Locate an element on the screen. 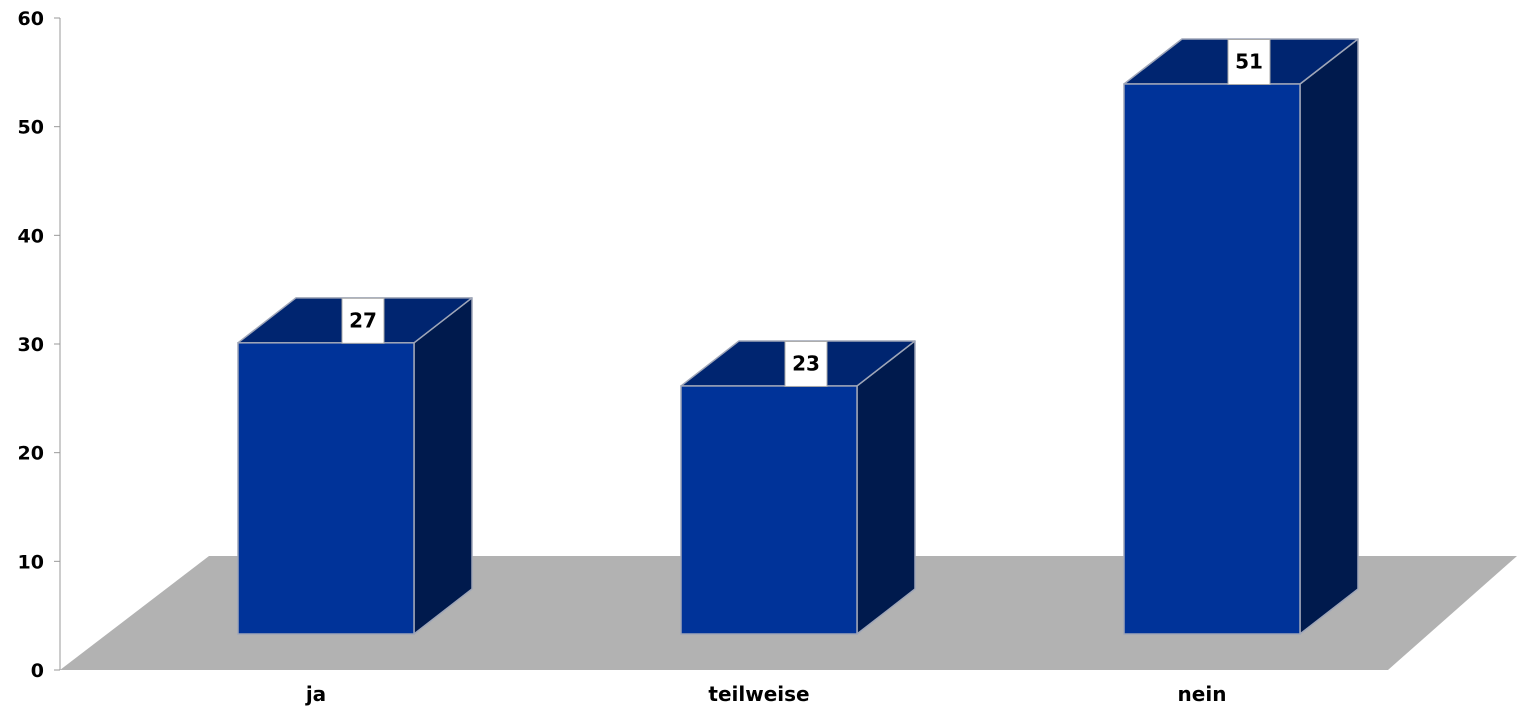  data-label-nein: 51 is located at coordinates (1249, 62).